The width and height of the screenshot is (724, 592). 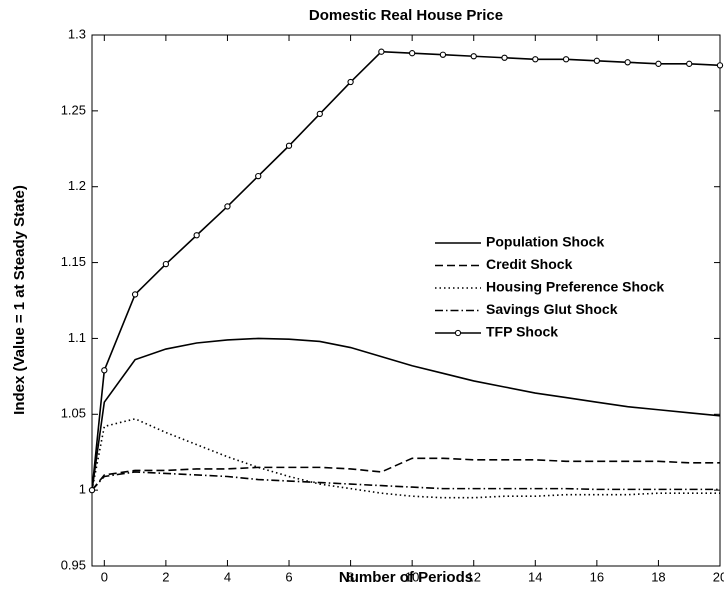 I want to click on y-tick-label: 1.1, so click(x=77, y=337).